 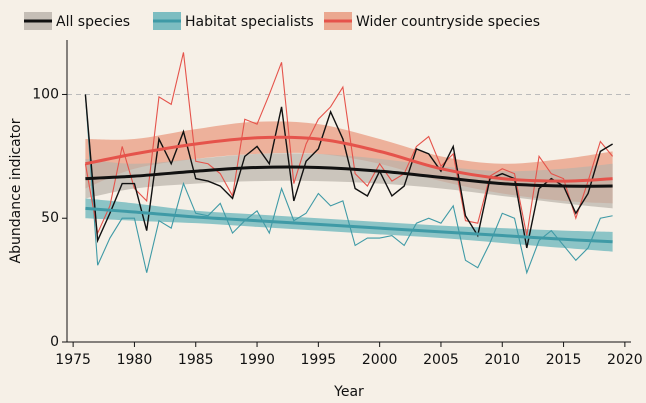 What do you see at coordinates (196, 360) in the screenshot?
I see `x-tick-label: 1985` at bounding box center [196, 360].